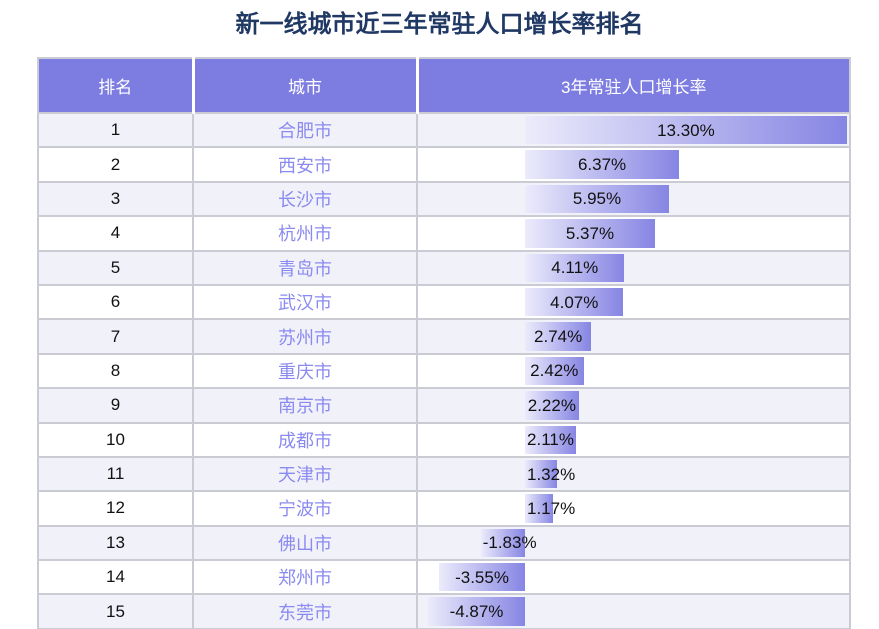 This screenshot has height=629, width=879. What do you see at coordinates (115, 508) in the screenshot?
I see `rank-cell: 12` at bounding box center [115, 508].